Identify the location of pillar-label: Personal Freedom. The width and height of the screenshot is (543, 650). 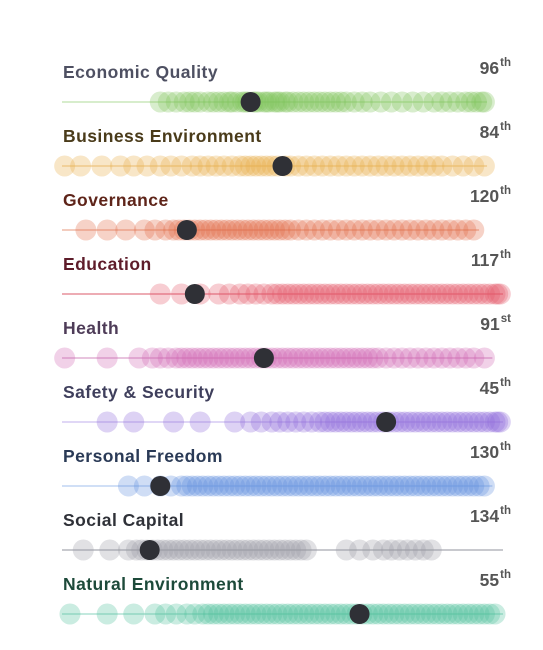
(143, 456).